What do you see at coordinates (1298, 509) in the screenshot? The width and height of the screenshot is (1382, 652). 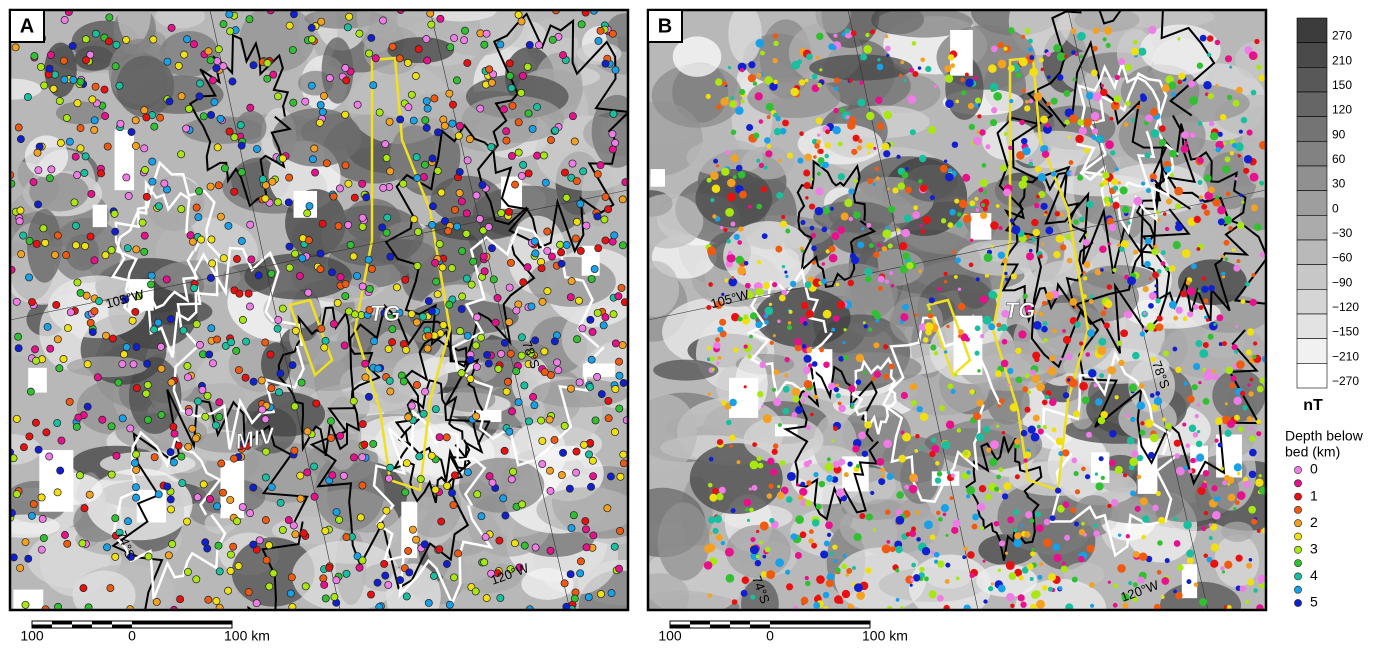 I see `legend-swatch` at bounding box center [1298, 509].